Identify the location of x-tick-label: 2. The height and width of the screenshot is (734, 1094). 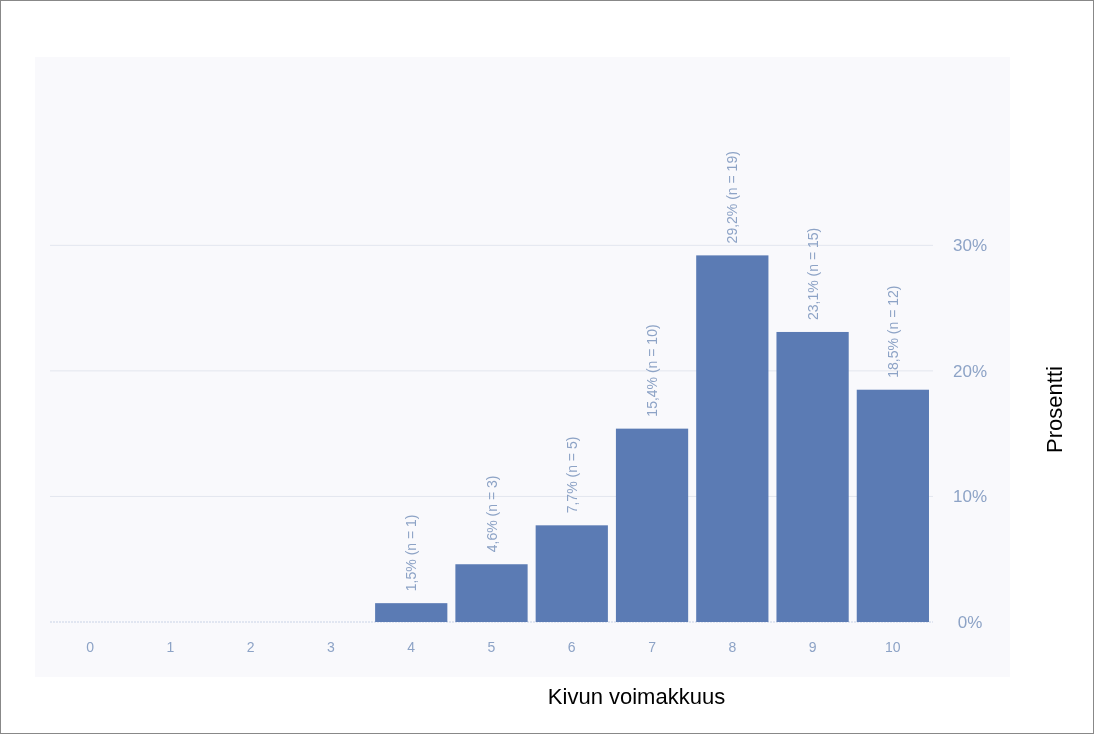
(250, 647).